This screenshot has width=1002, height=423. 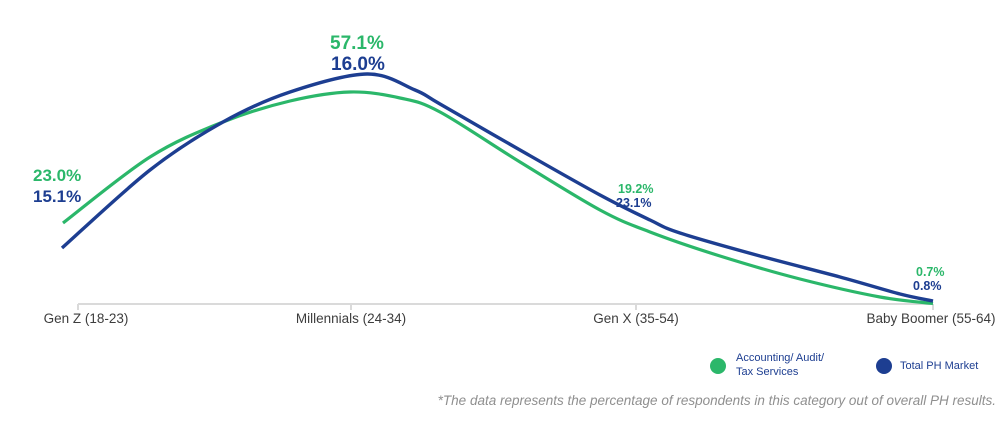 What do you see at coordinates (927, 286) in the screenshot?
I see `value-label-boomer-total: 0.8%` at bounding box center [927, 286].